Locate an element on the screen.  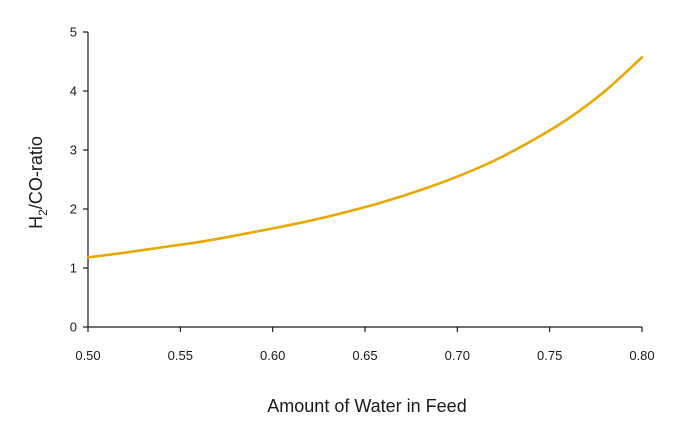
y-tick-label: 5 is located at coordinates (73, 32).